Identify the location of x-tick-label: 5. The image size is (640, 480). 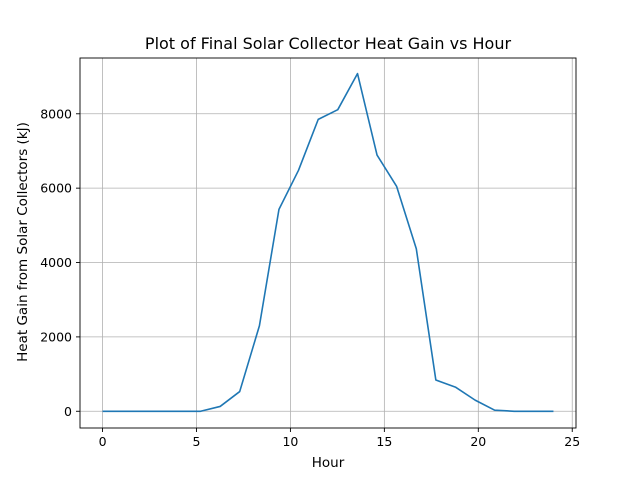
(197, 441).